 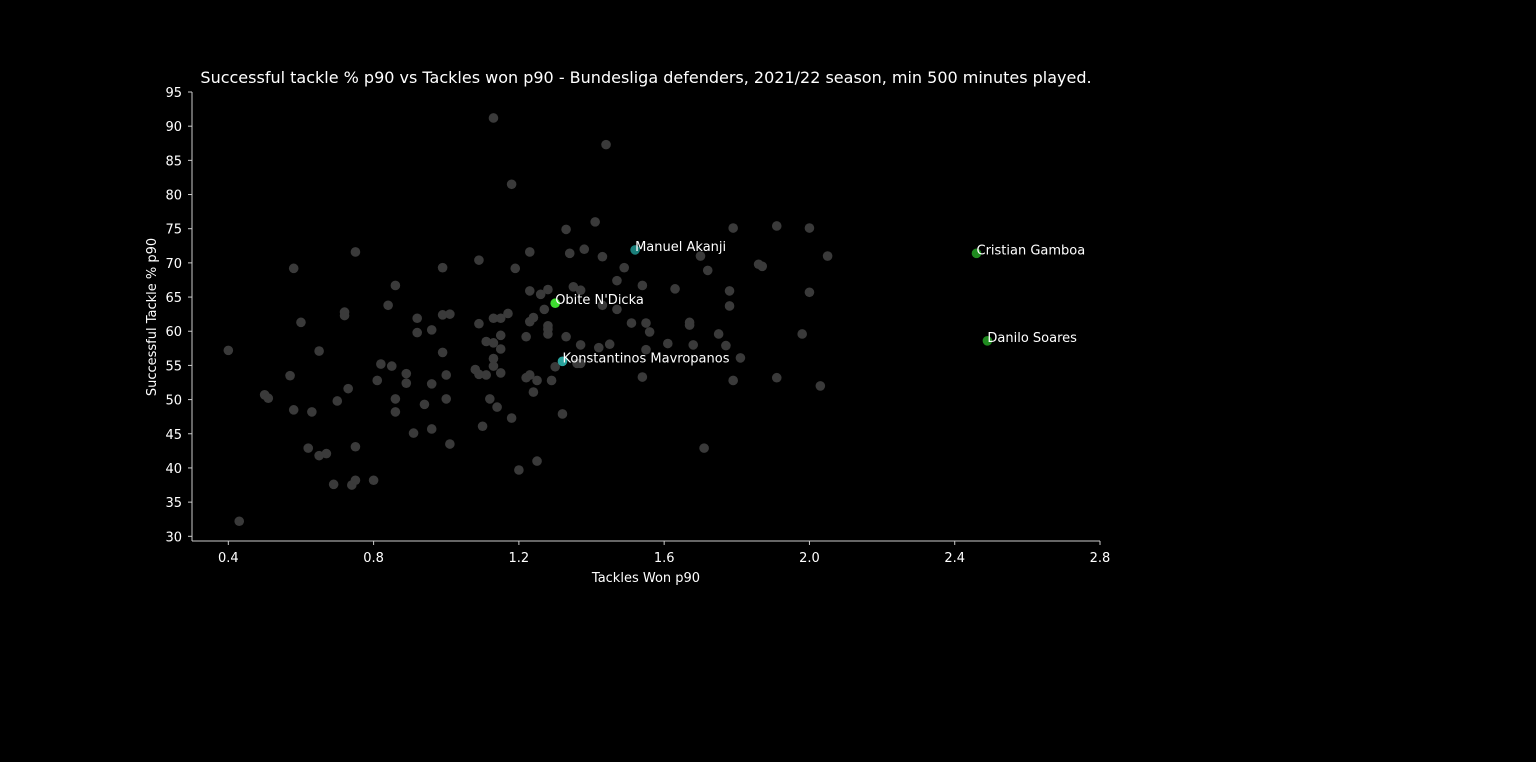 What do you see at coordinates (809, 558) in the screenshot?
I see `x-tick-label: 2.0` at bounding box center [809, 558].